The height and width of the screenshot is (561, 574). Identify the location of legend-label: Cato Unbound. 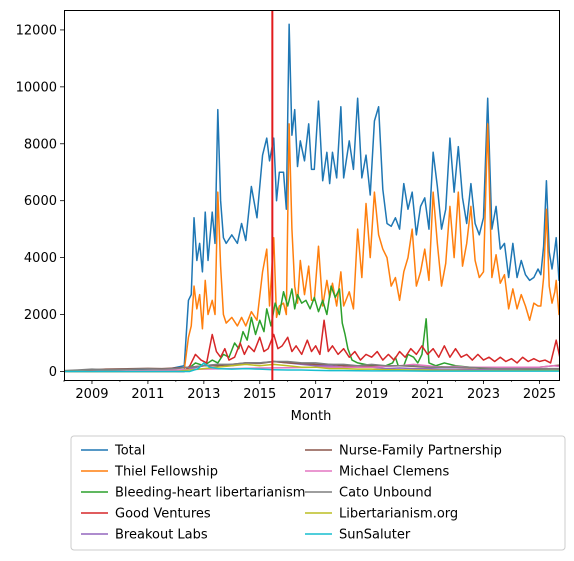
(385, 493).